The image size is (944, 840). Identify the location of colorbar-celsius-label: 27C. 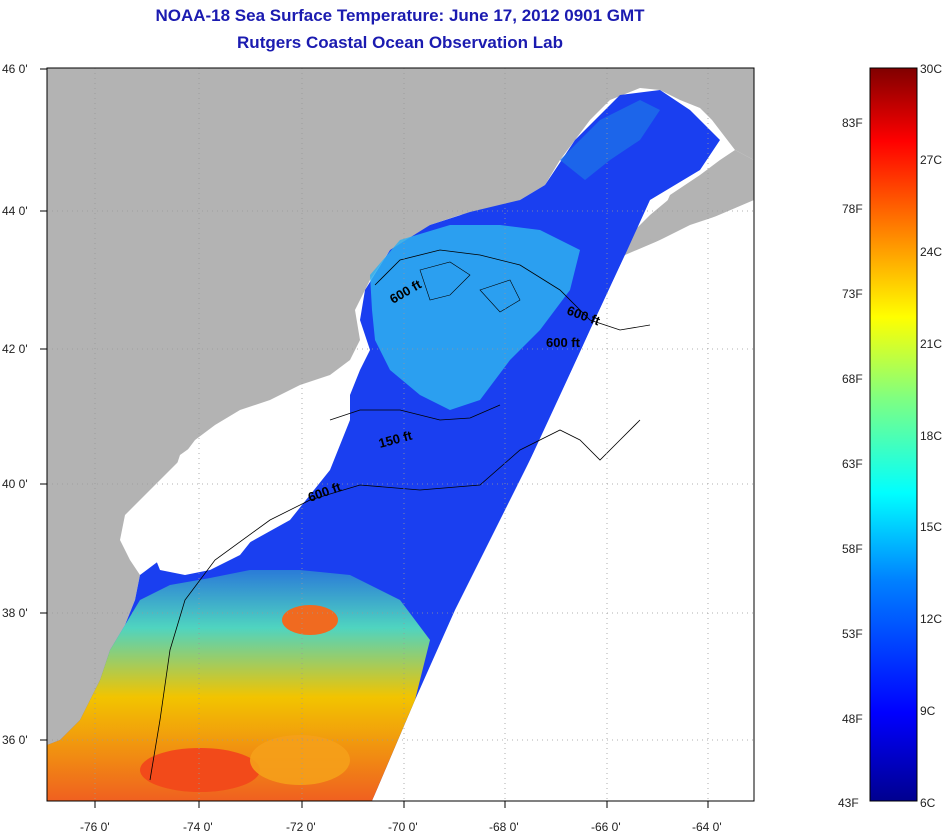
(931, 160).